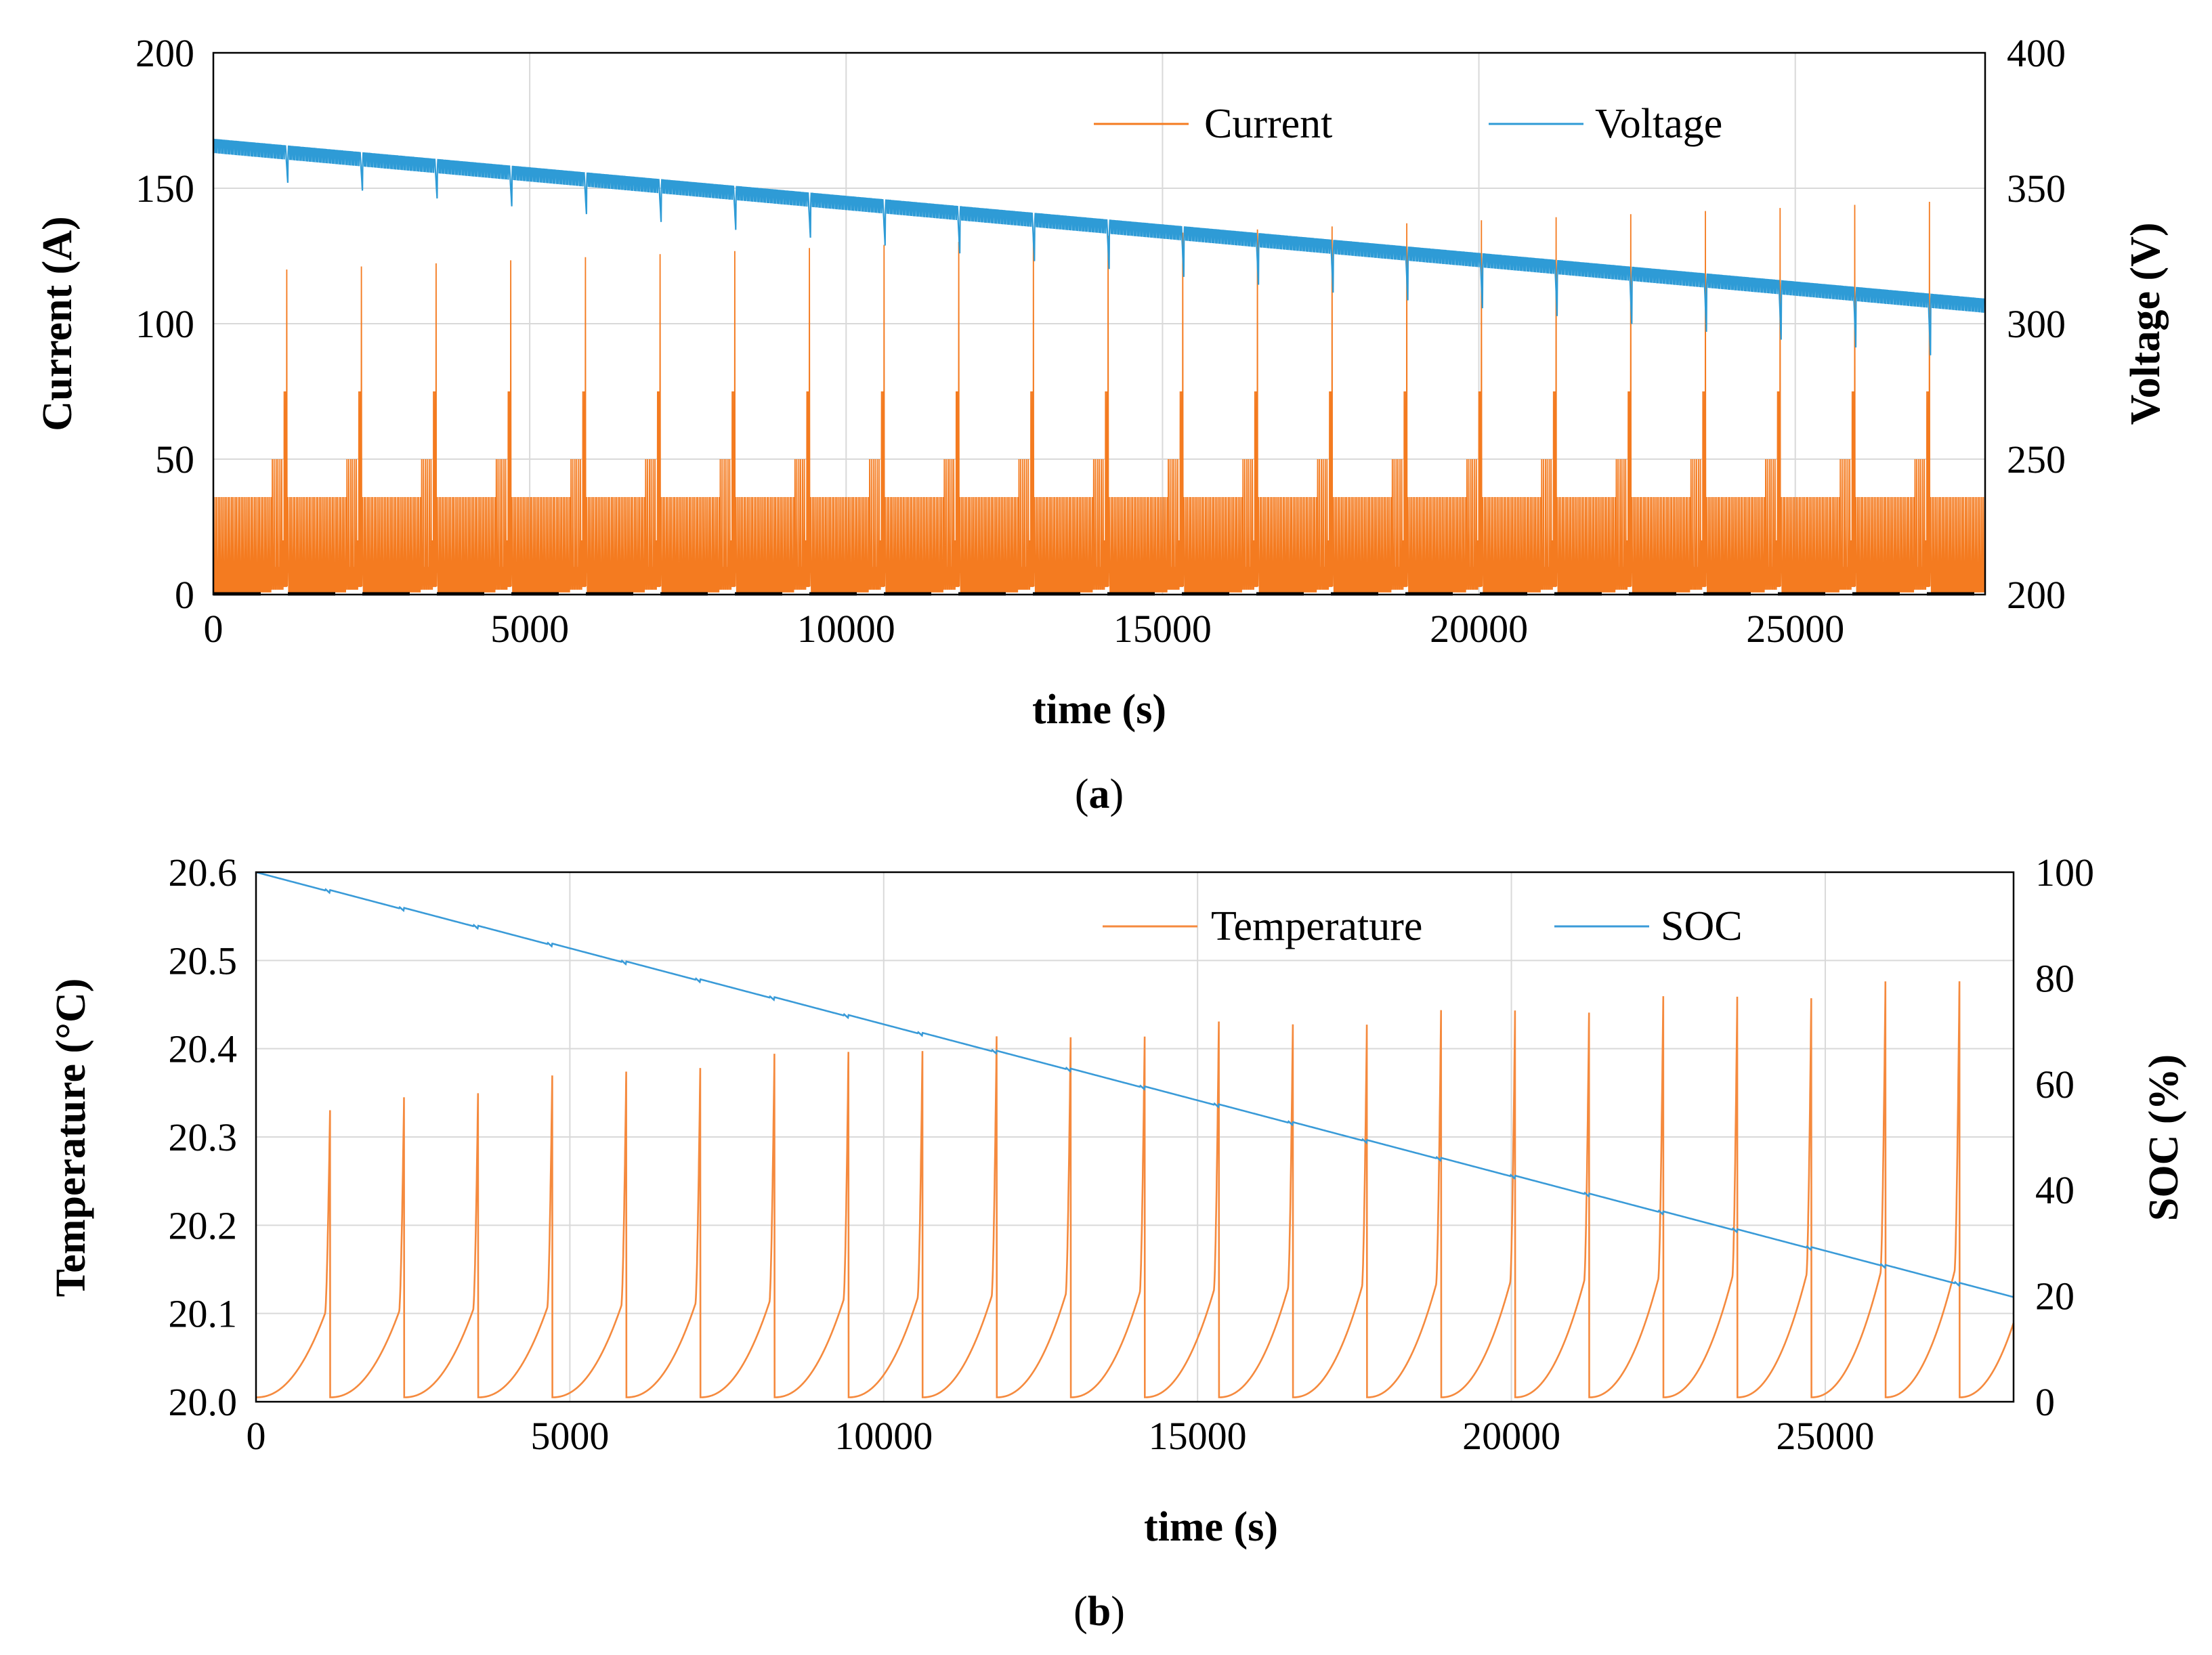 This screenshot has width=2212, height=1655. I want to click on y-right-tick-labels-a: 200 250 300 350 400, so click(2036, 324).